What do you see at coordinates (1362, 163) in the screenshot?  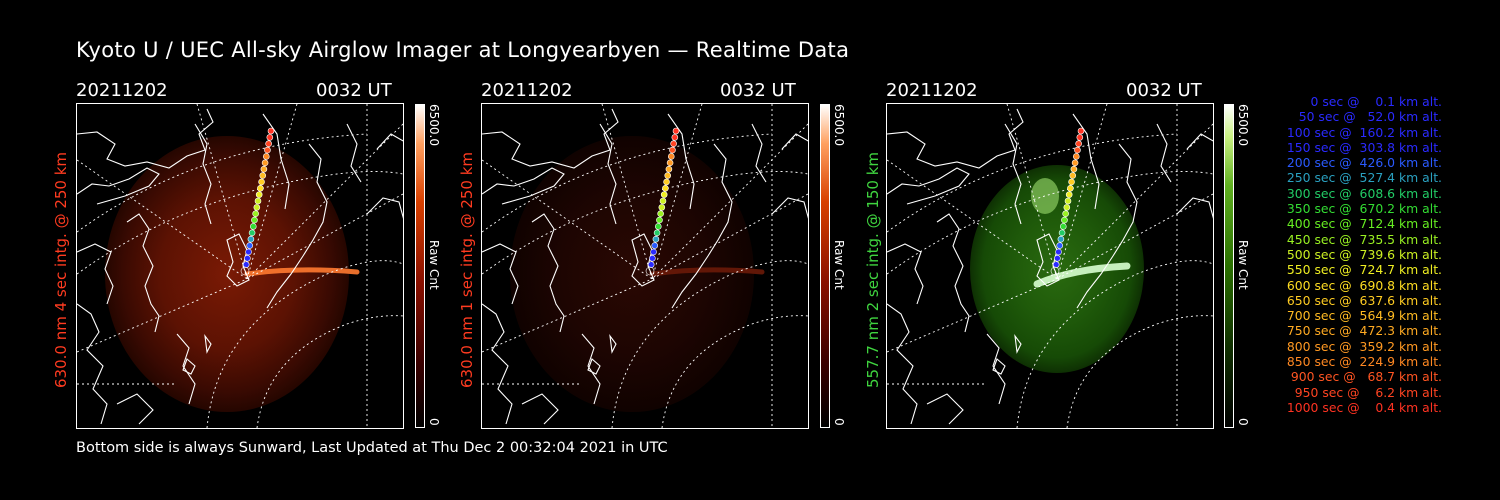 I see `legend-row: 200 sec @ 426.0 km alt.` at bounding box center [1362, 163].